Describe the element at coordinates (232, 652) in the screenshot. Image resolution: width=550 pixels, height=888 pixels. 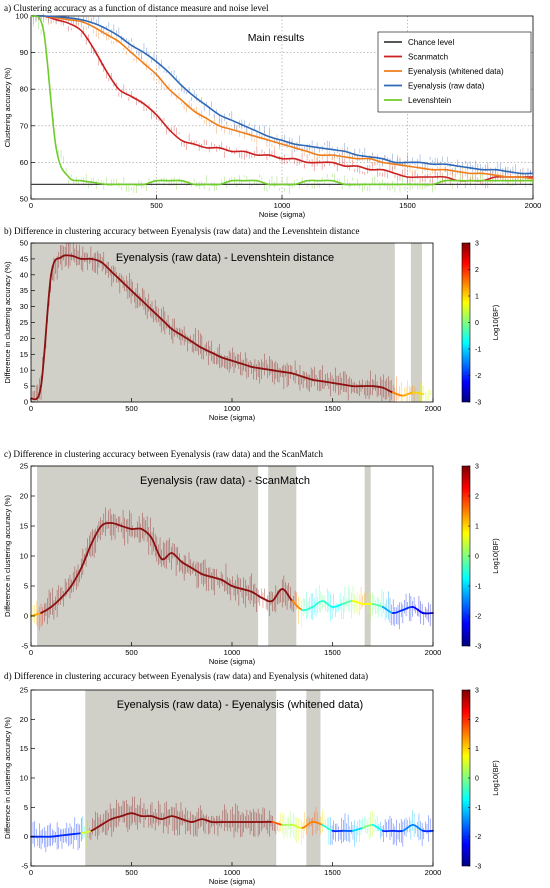
I see `x-tick-label-c-2: 1000` at that location.